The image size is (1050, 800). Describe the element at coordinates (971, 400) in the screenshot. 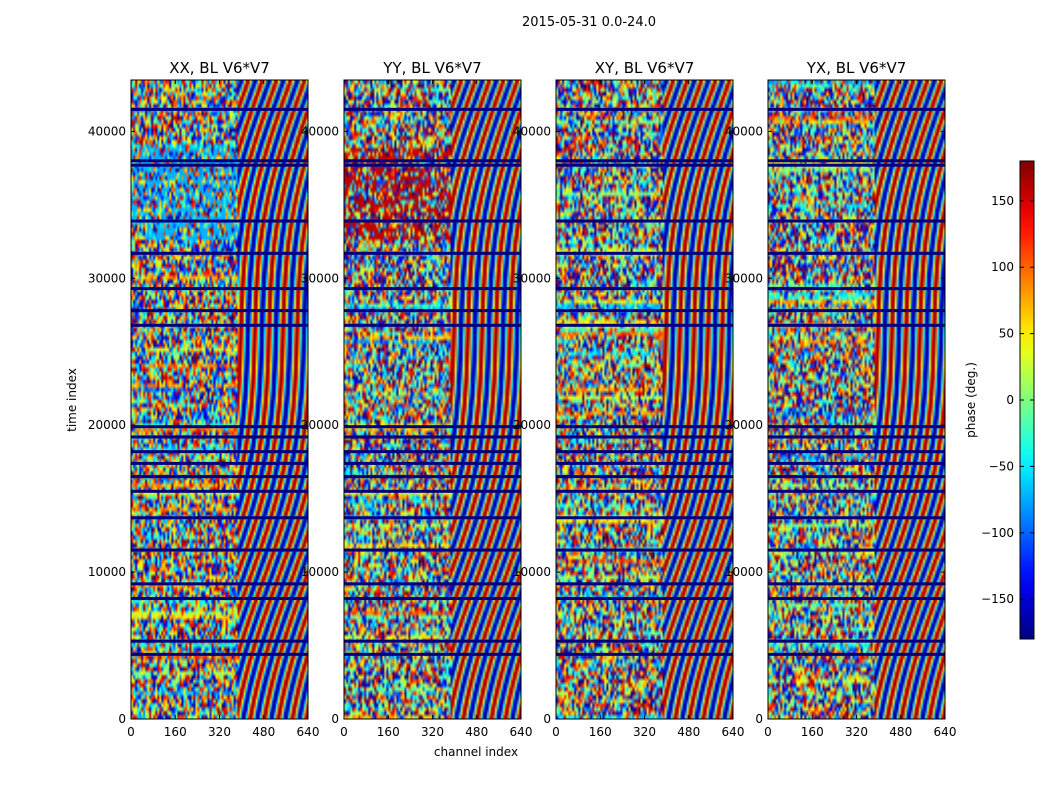

I see `colorbar-label: phase (deg.)` at that location.